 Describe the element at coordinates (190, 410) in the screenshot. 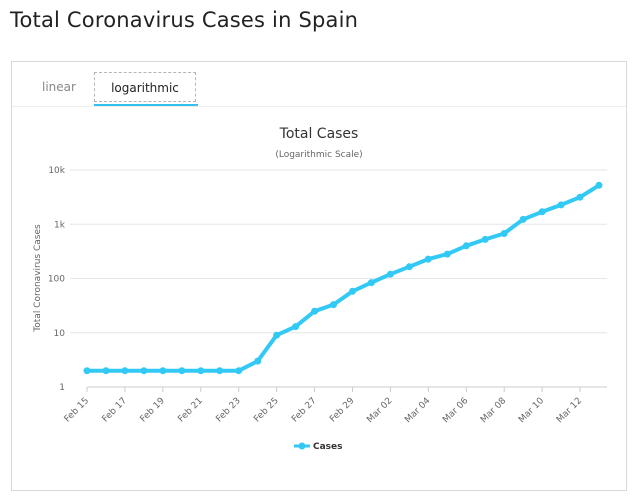

I see `x-tick-label: Feb 21` at that location.